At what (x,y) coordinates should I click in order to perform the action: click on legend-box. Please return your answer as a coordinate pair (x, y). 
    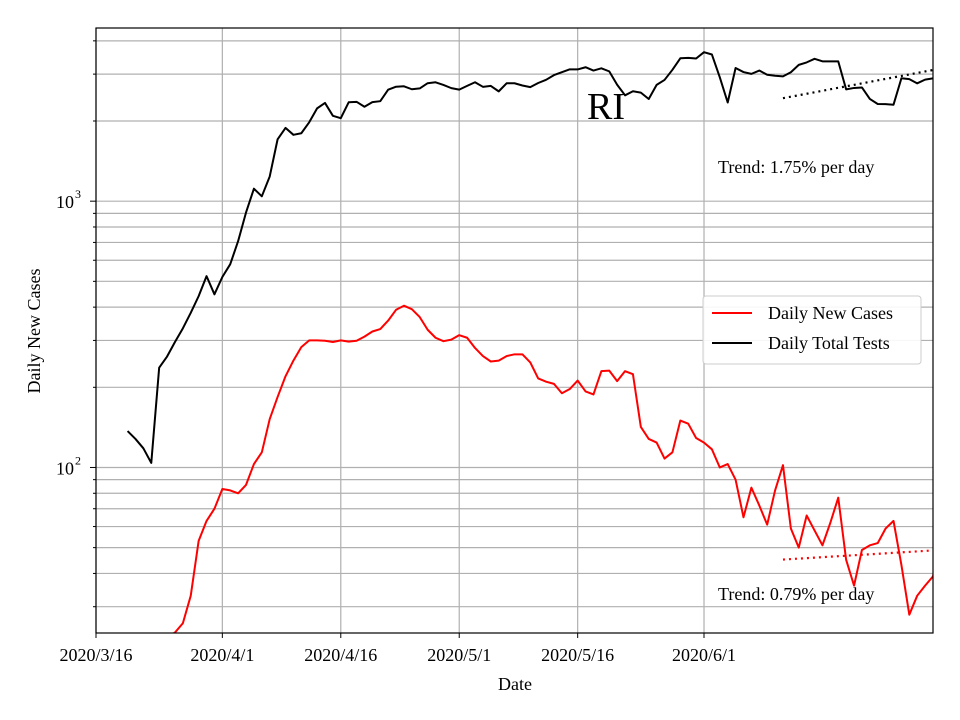
    Looking at the image, I should click on (812, 330).